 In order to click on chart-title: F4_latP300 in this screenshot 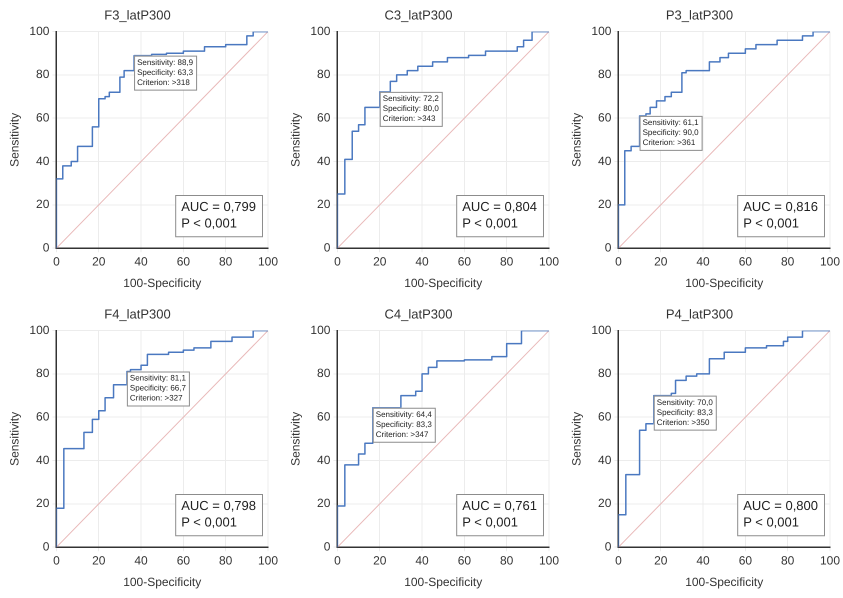, I will do `click(137, 314)`.